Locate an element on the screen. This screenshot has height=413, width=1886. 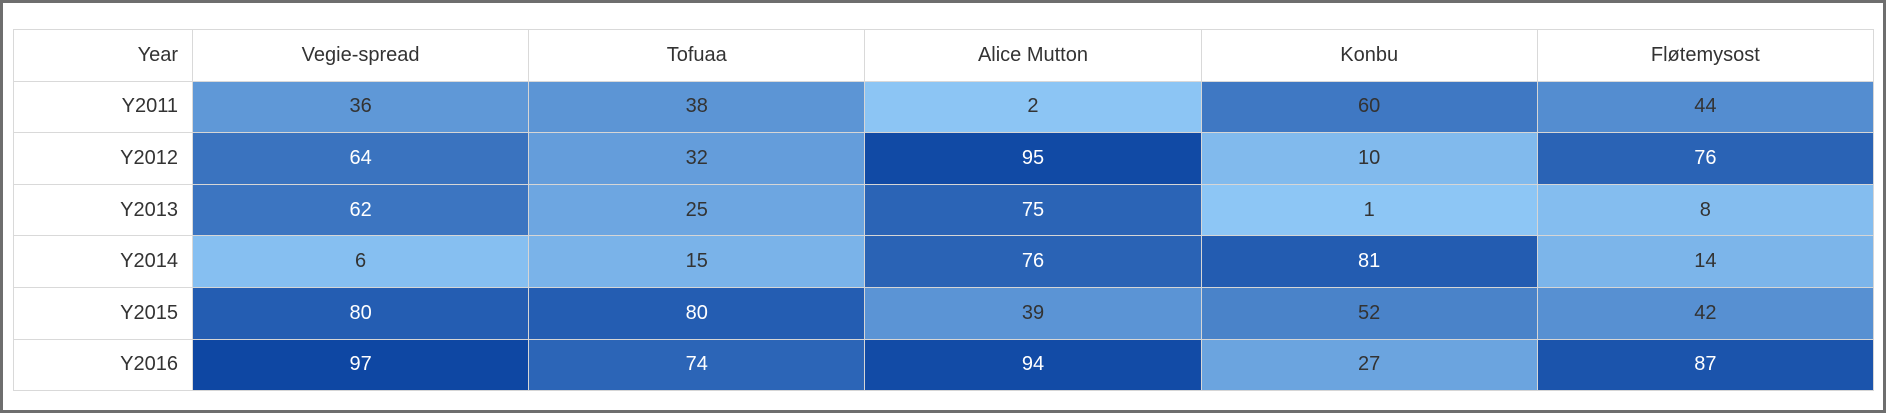
table-row: Y2014 6 15 76 81 14 is located at coordinates (943, 261).